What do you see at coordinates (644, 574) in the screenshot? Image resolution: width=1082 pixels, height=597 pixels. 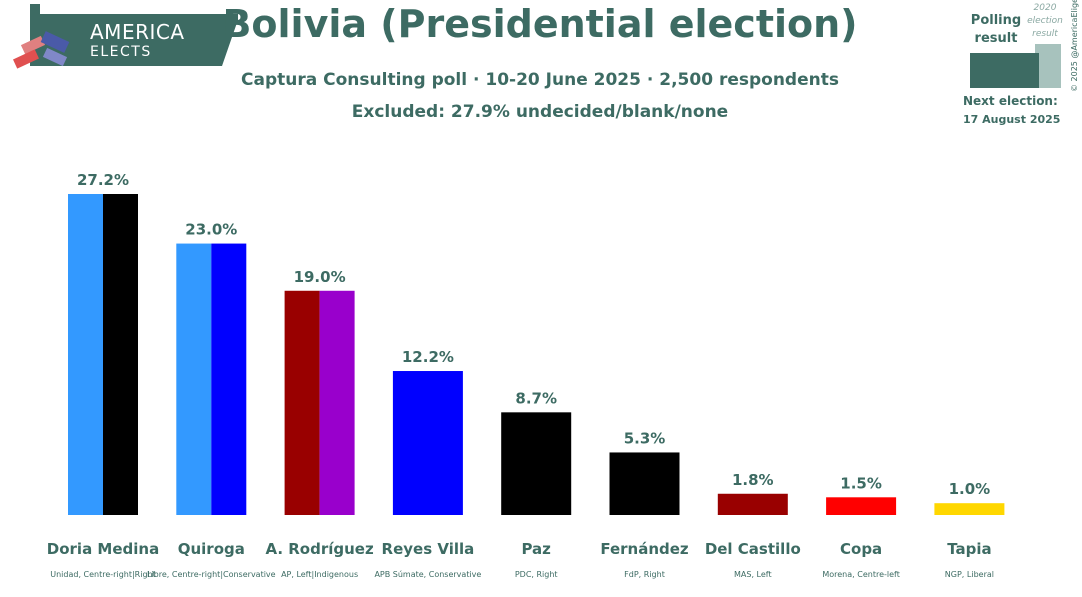 I see `party-label: FdP, Right` at bounding box center [644, 574].